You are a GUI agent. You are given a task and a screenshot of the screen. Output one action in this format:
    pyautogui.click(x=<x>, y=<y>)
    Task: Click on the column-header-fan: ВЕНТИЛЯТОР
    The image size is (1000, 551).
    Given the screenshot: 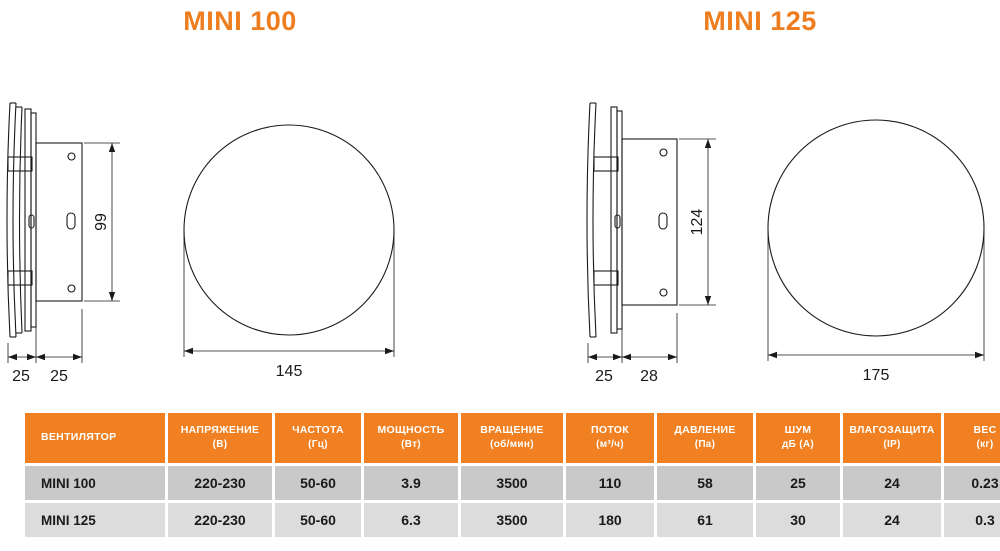 What is the action you would take?
    pyautogui.click(x=95, y=438)
    